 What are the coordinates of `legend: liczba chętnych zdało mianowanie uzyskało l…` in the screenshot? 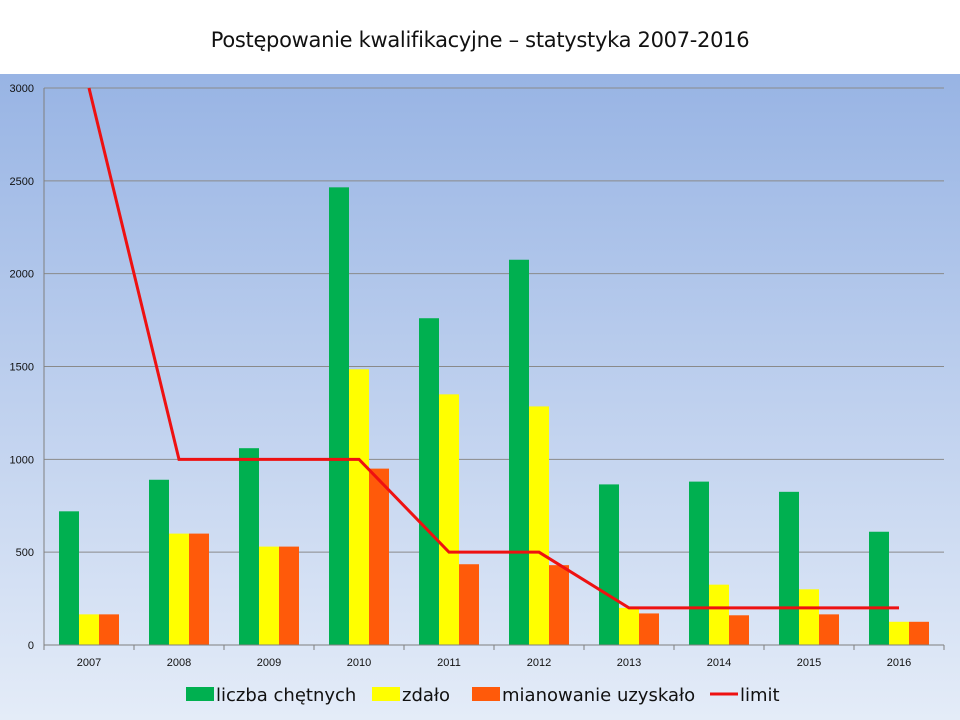 It's located at (483, 695).